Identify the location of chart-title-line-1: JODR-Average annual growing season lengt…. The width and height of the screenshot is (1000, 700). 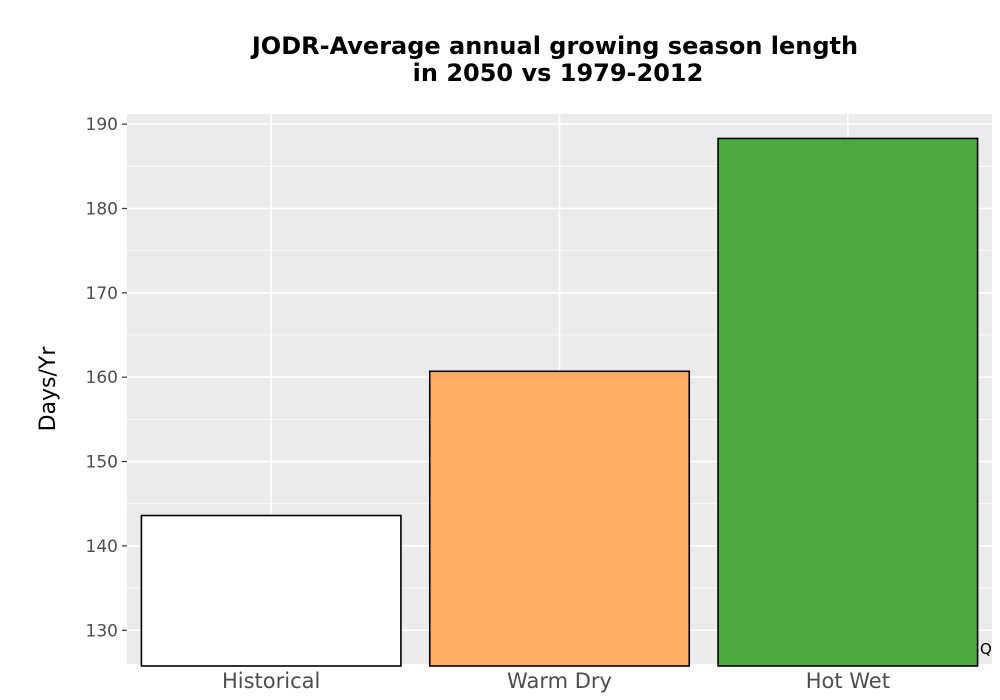
(554, 46).